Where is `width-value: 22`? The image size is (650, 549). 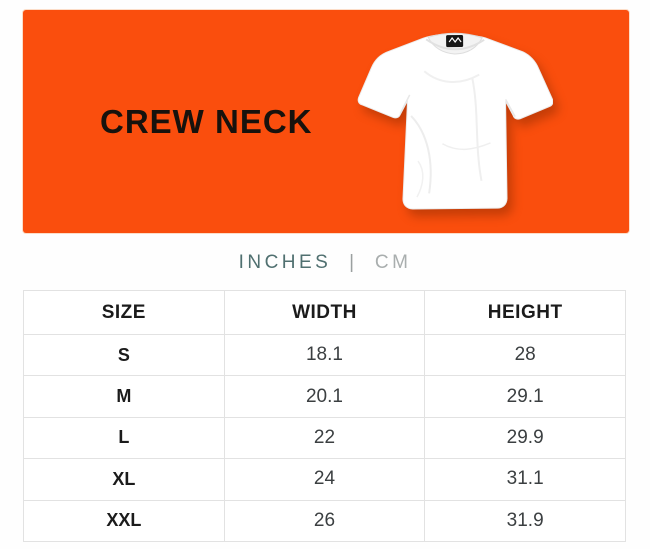 width-value: 22 is located at coordinates (324, 438).